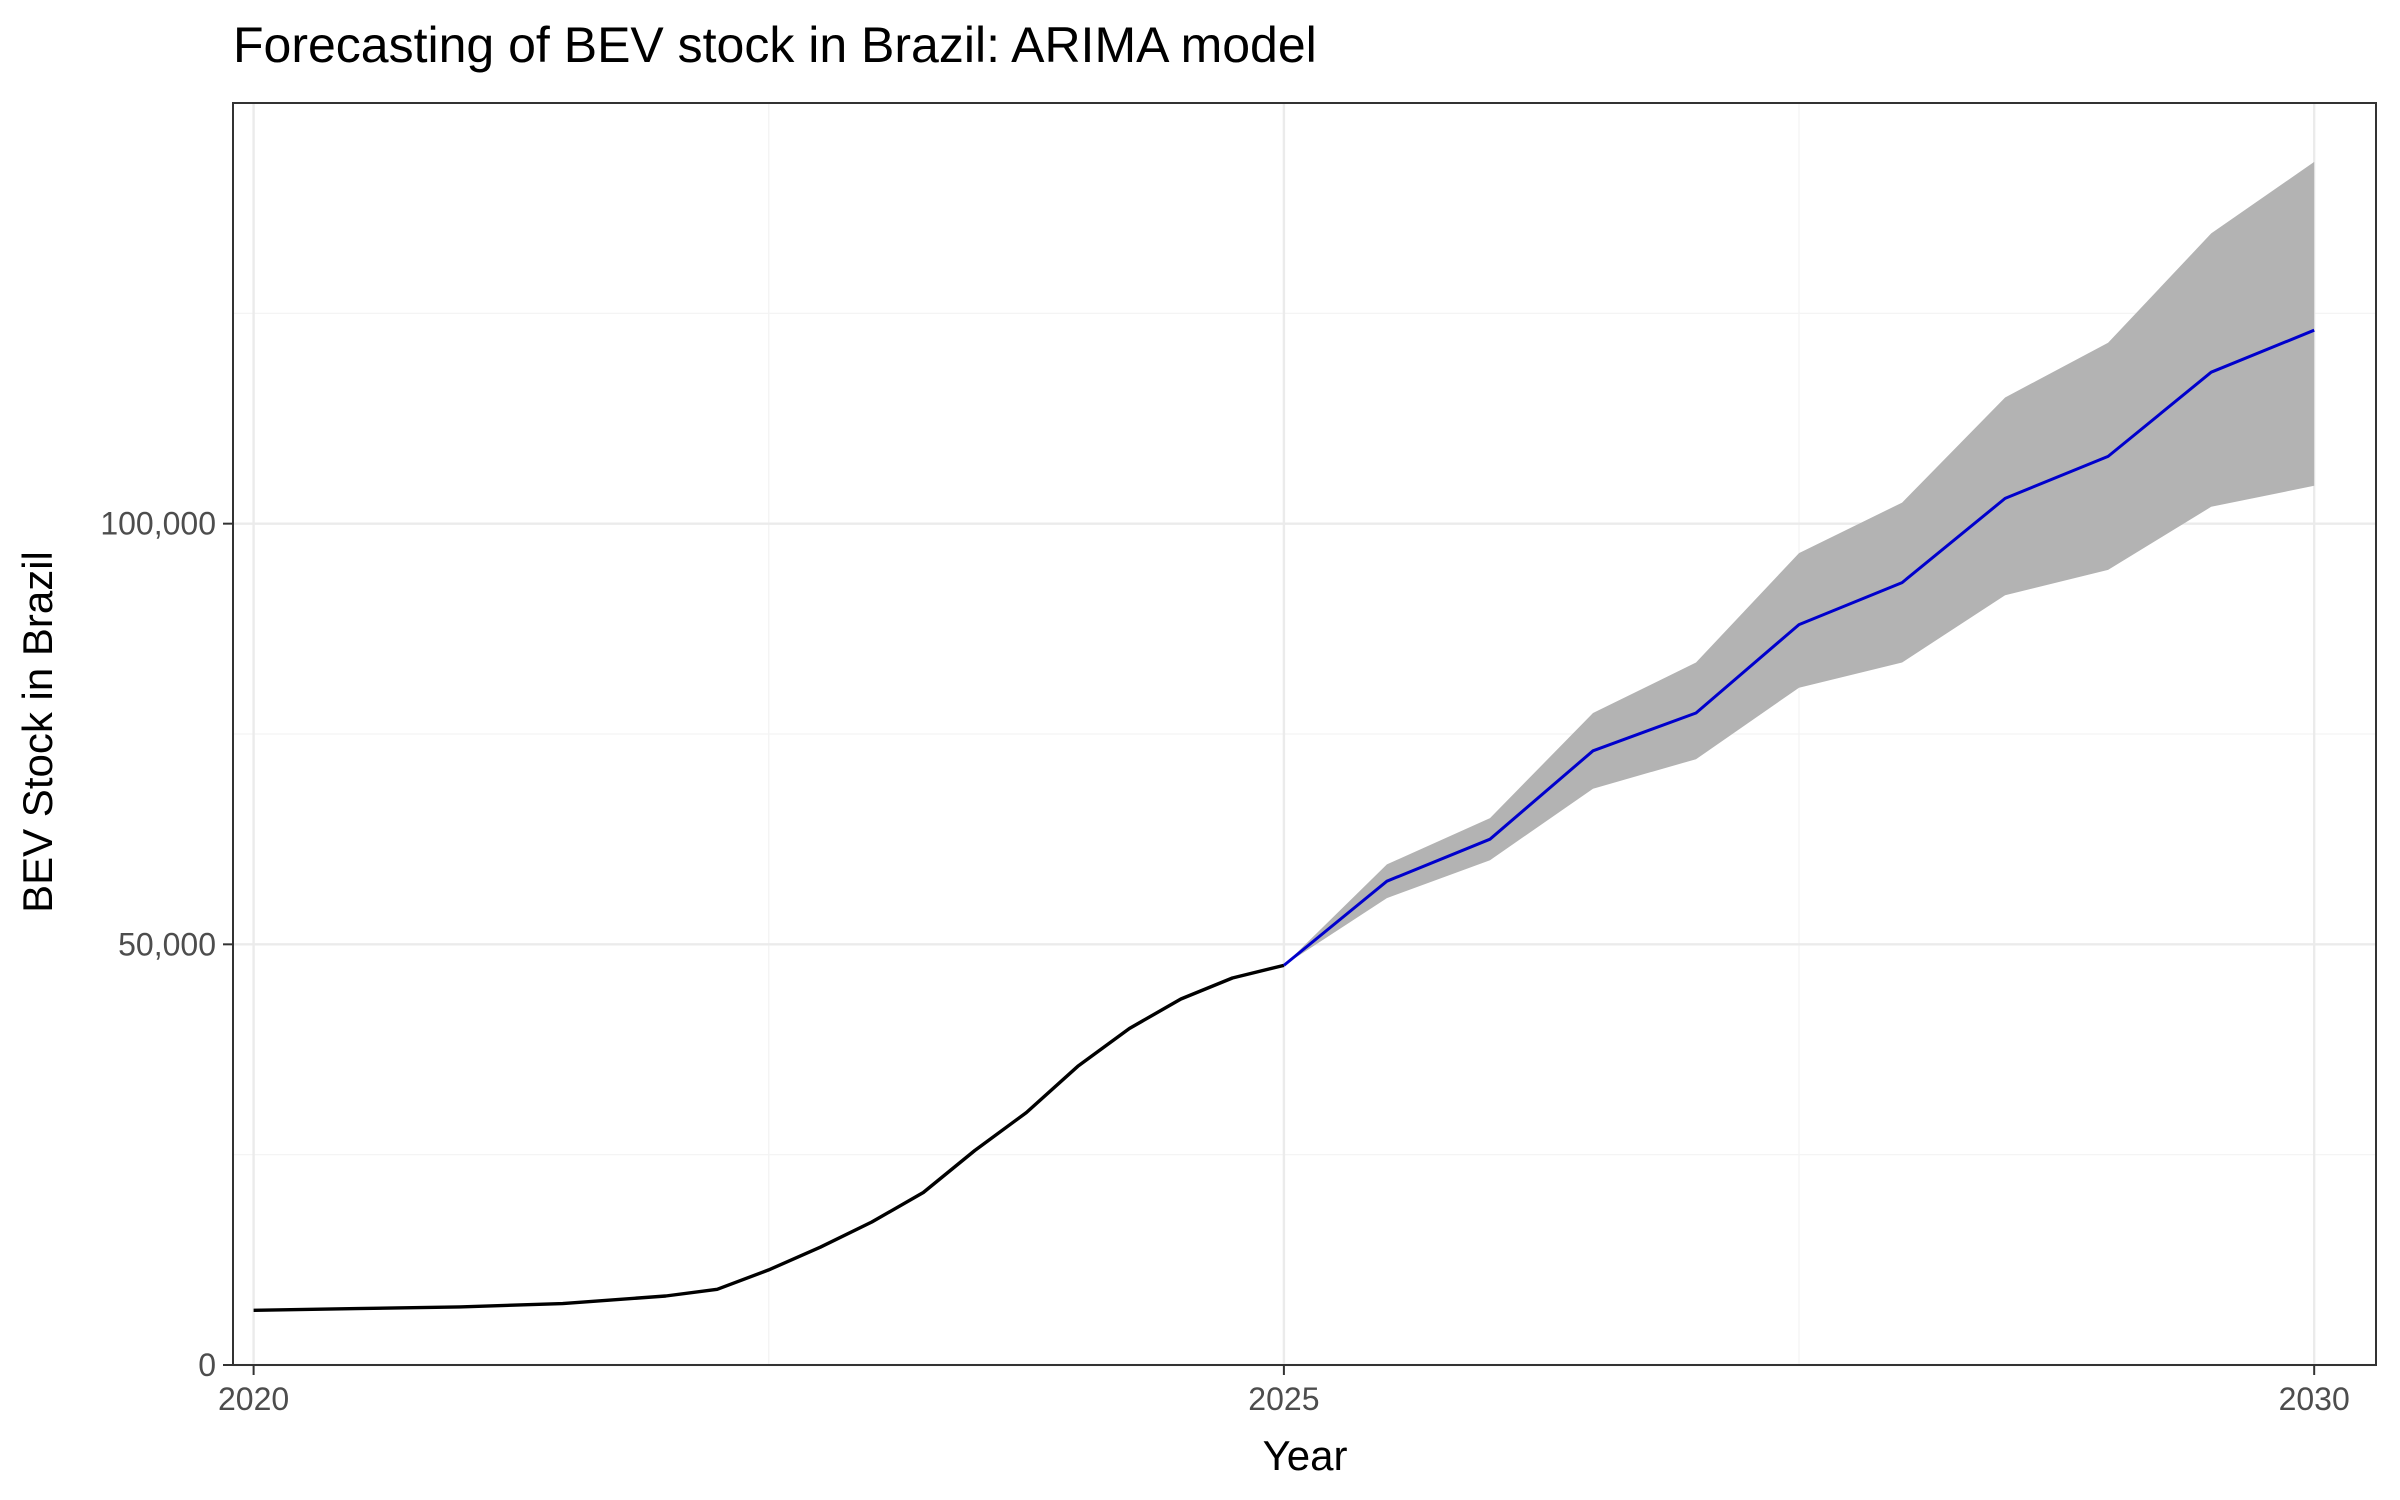  Describe the element at coordinates (167, 944) in the screenshot. I see `y-tick-label: 50,000` at that location.